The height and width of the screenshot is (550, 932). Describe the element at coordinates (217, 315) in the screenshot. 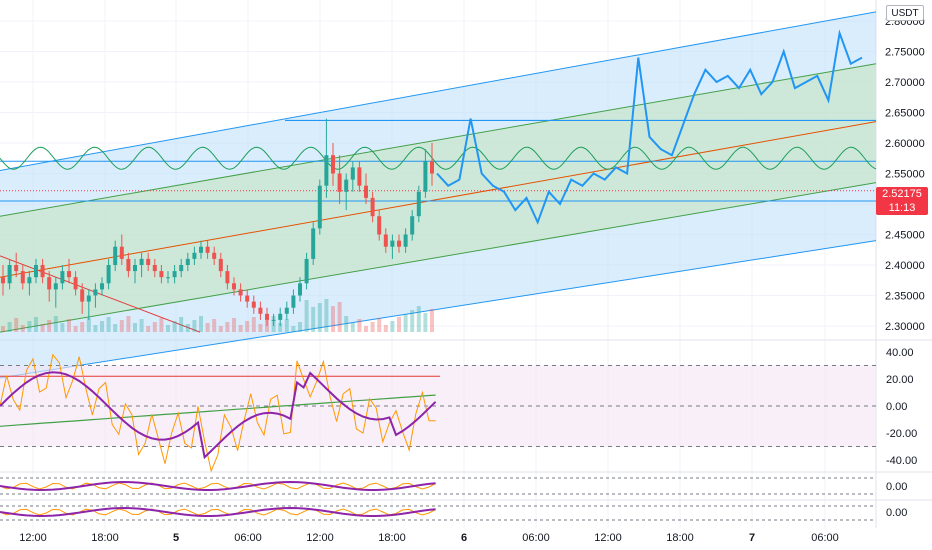

I see `volume-bars` at that location.